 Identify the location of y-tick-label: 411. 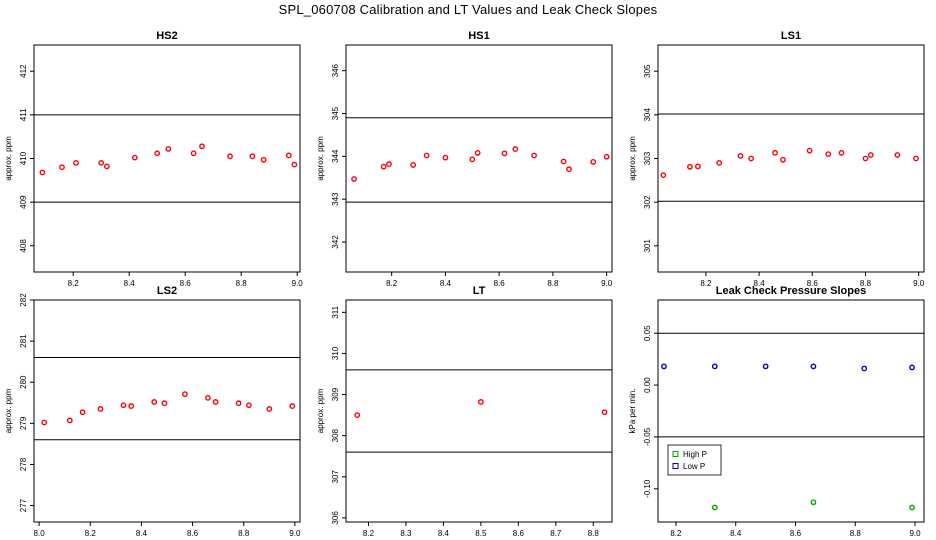
(23, 114).